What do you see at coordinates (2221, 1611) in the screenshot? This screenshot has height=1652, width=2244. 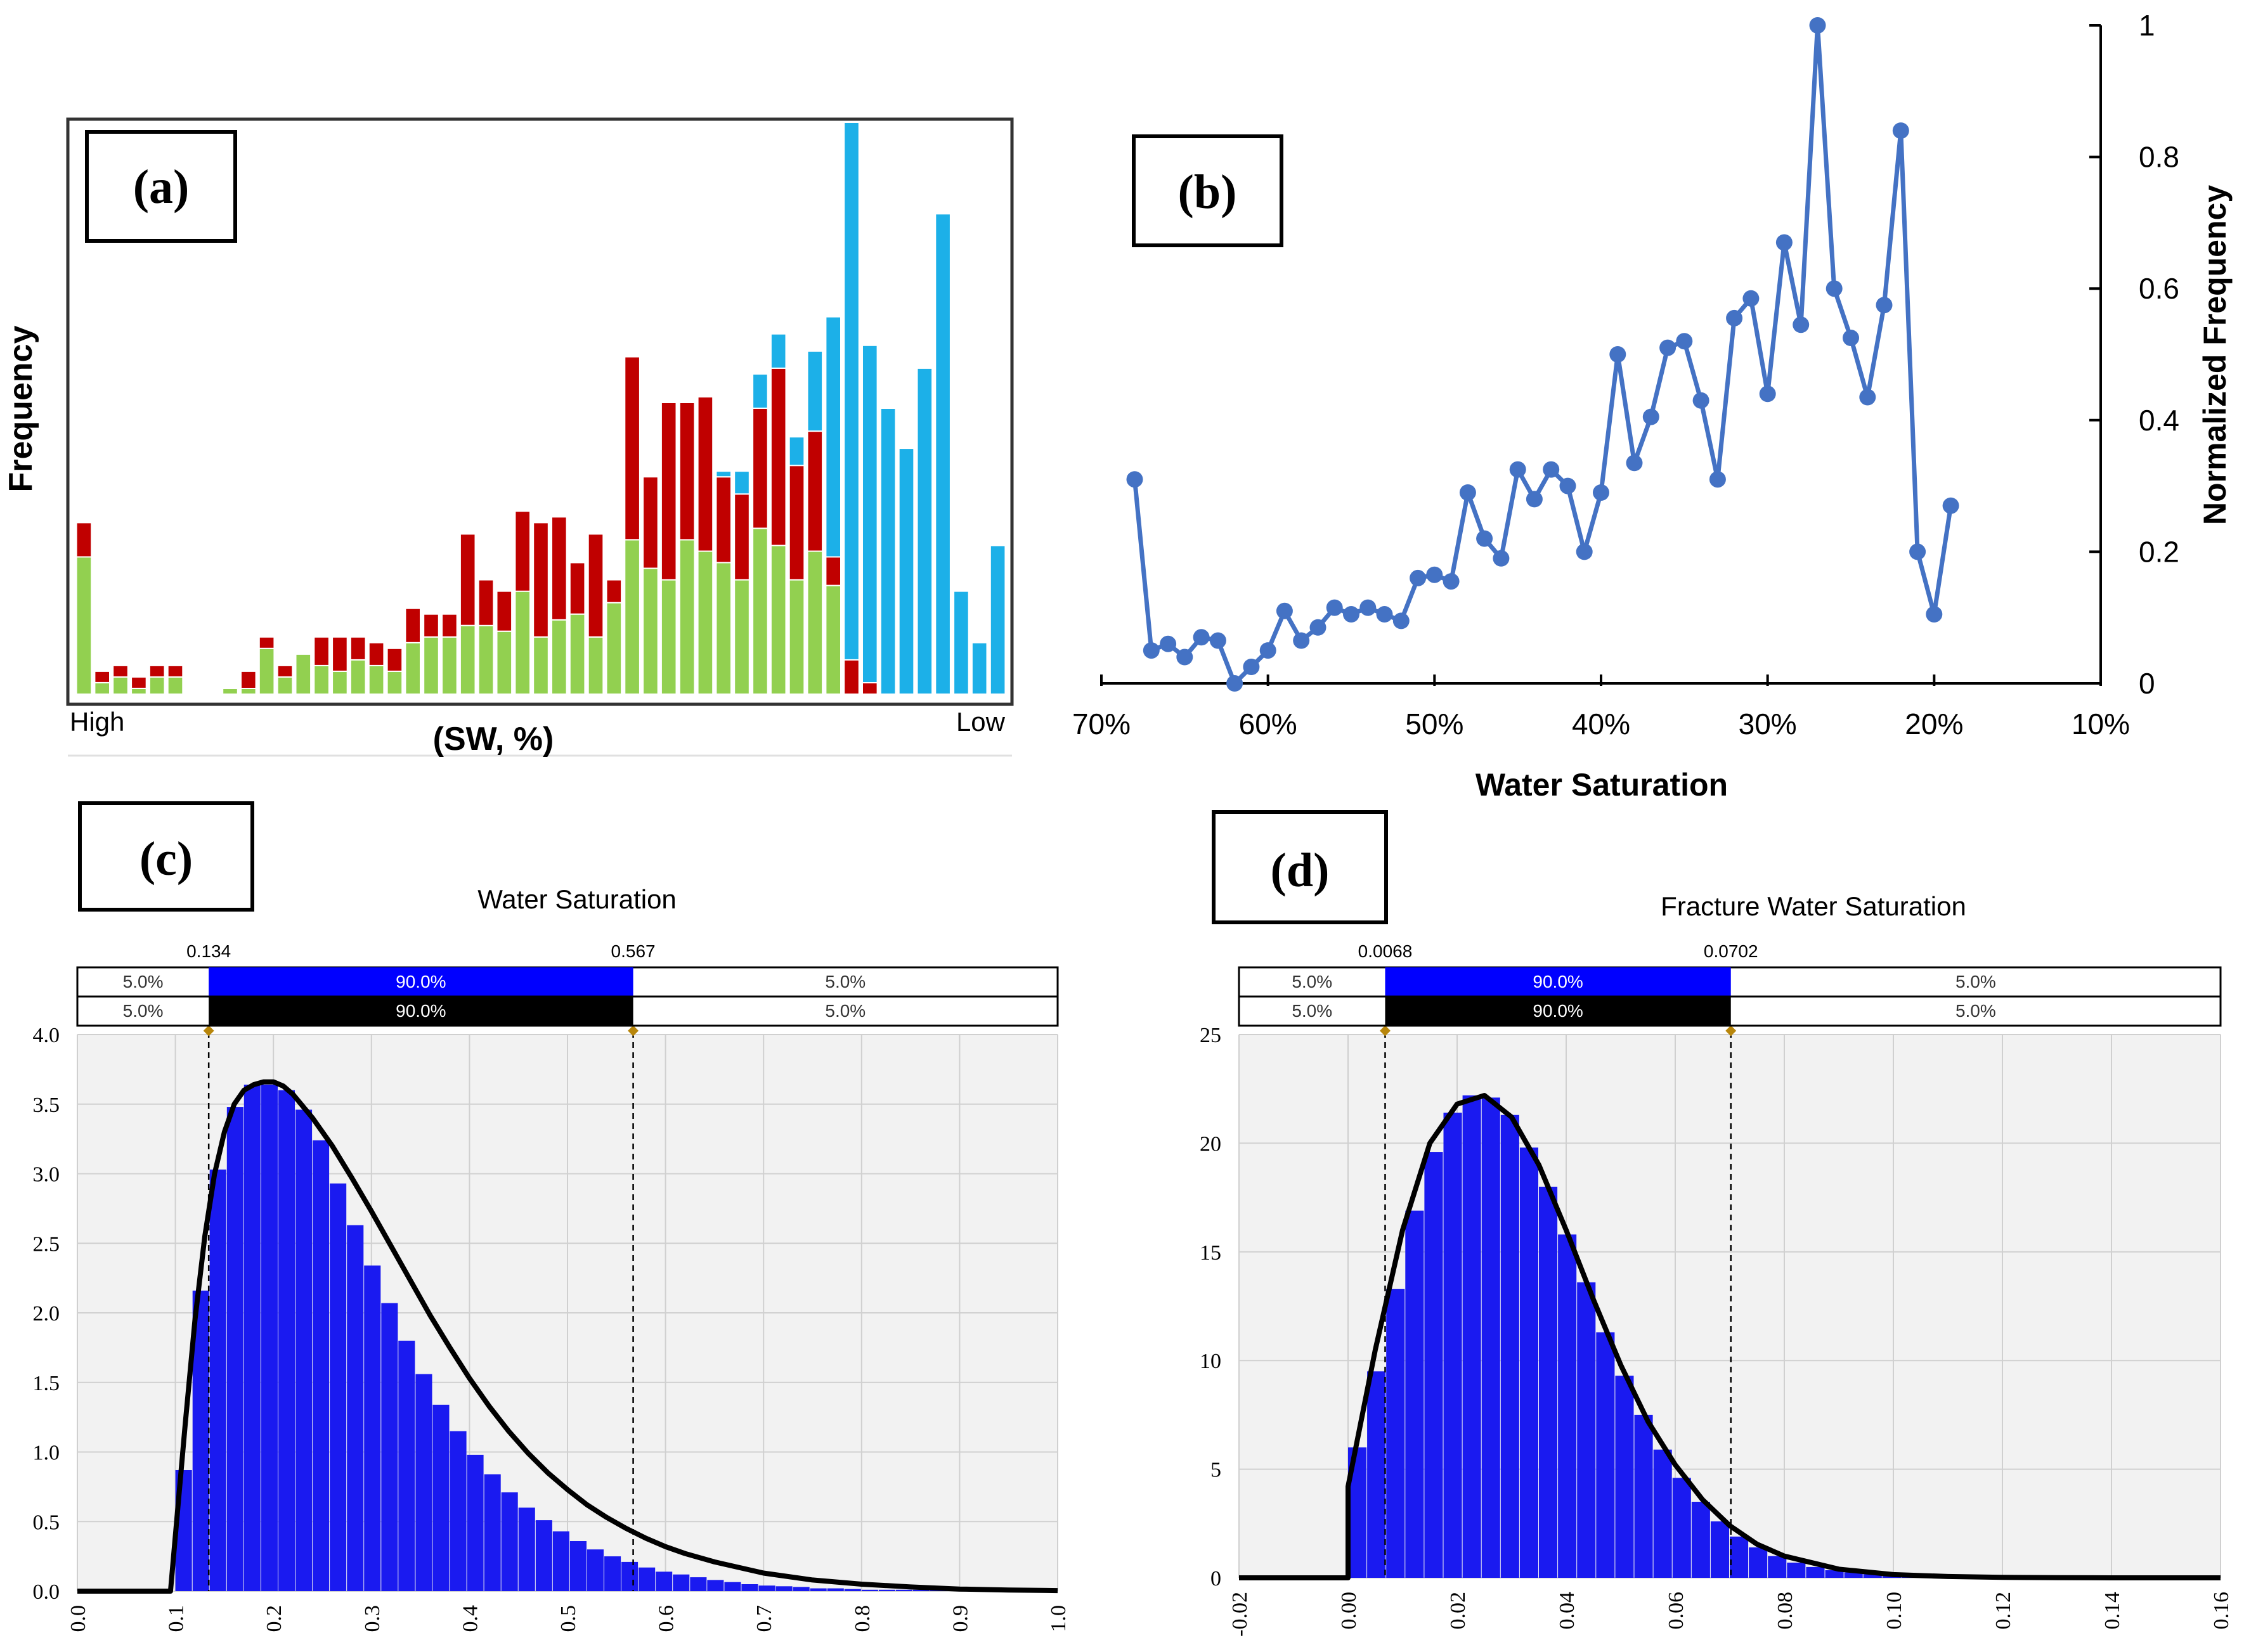 I see `x-tick-label: 0.16` at bounding box center [2221, 1611].